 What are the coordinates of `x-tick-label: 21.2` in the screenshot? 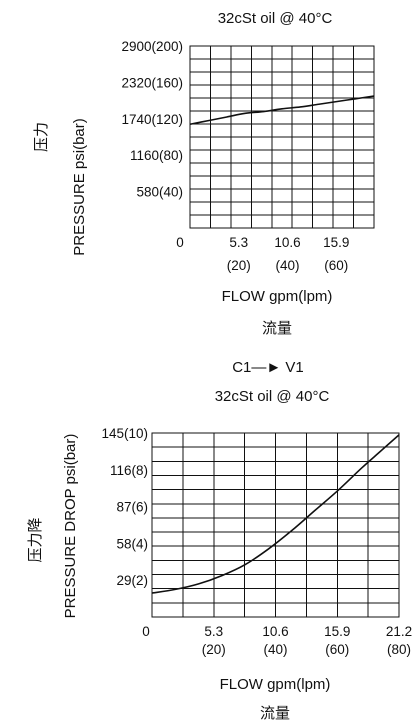 It's located at (399, 631).